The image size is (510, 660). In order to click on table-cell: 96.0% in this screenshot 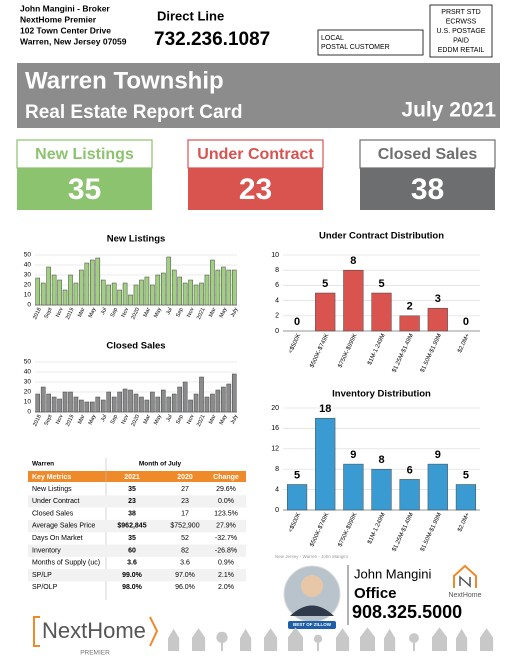, I will do `click(185, 587)`.